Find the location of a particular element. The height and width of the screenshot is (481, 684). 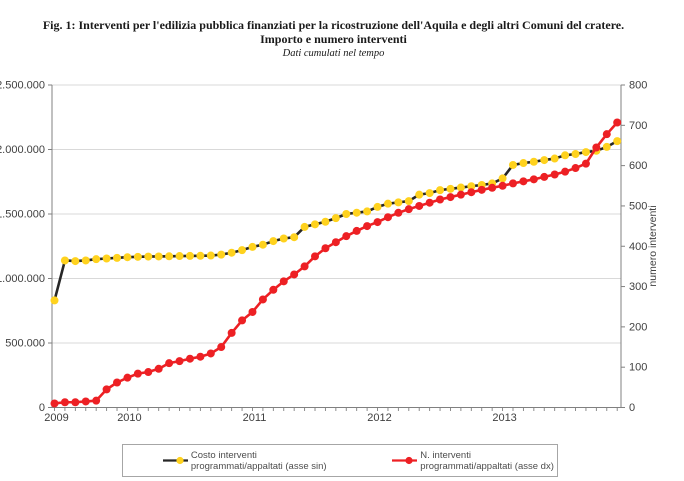

svg-text: 2010 is located at coordinates (129, 418).